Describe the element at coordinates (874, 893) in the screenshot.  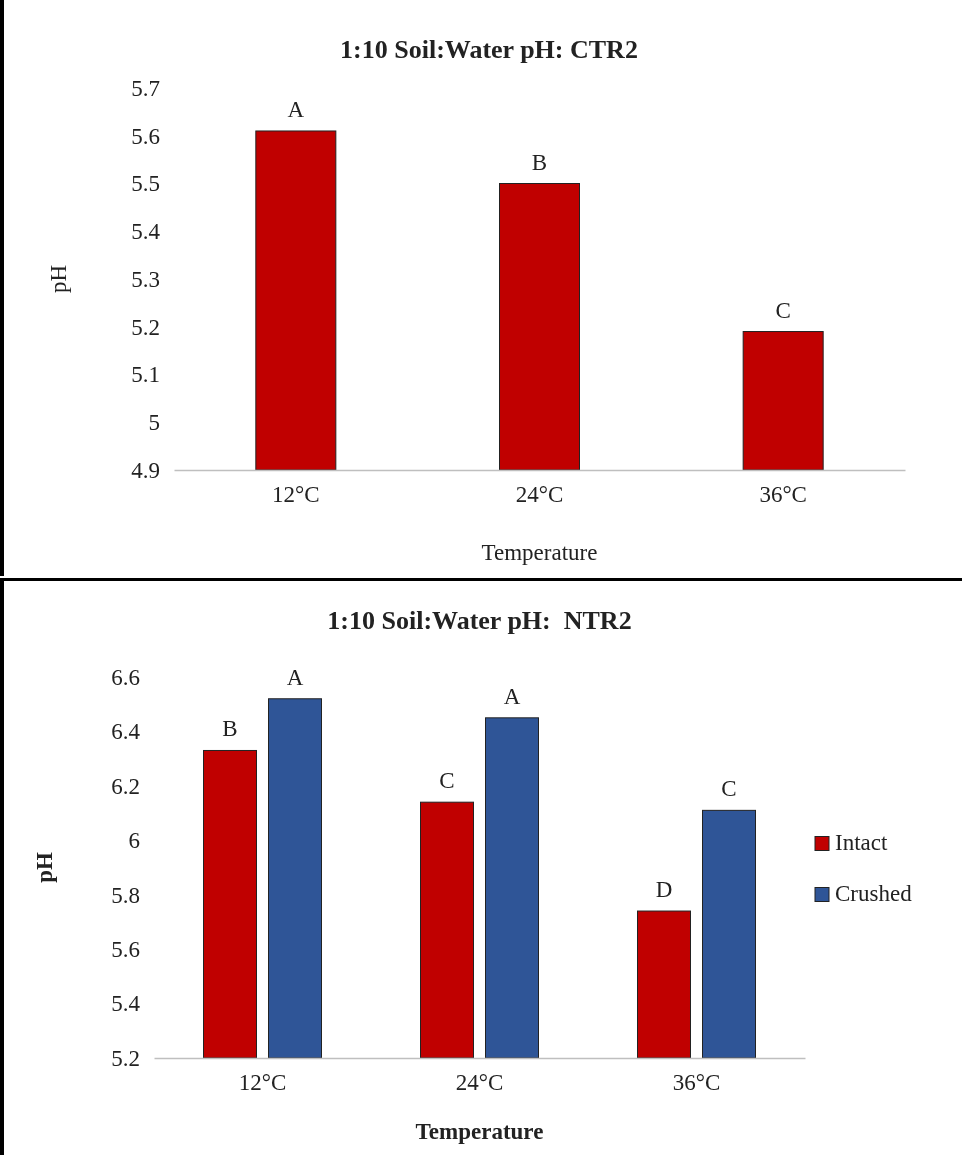
I see `legend-label: Crushed` at that location.